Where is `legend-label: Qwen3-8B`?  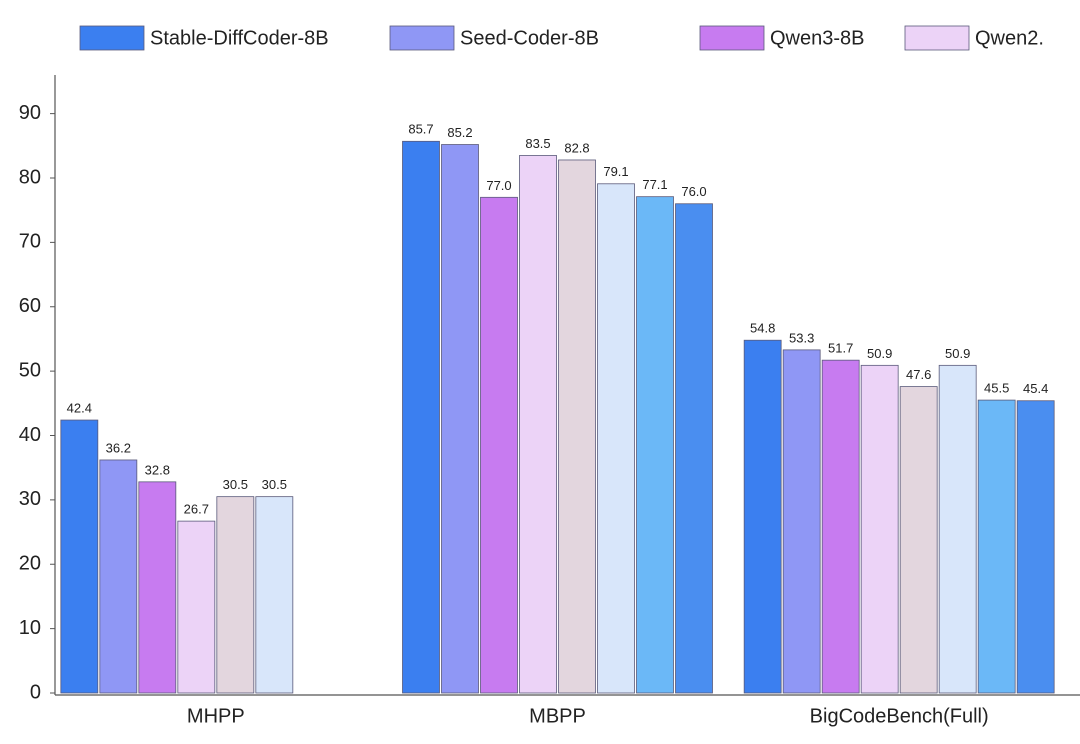
legend-label: Qwen3-8B is located at coordinates (817, 38).